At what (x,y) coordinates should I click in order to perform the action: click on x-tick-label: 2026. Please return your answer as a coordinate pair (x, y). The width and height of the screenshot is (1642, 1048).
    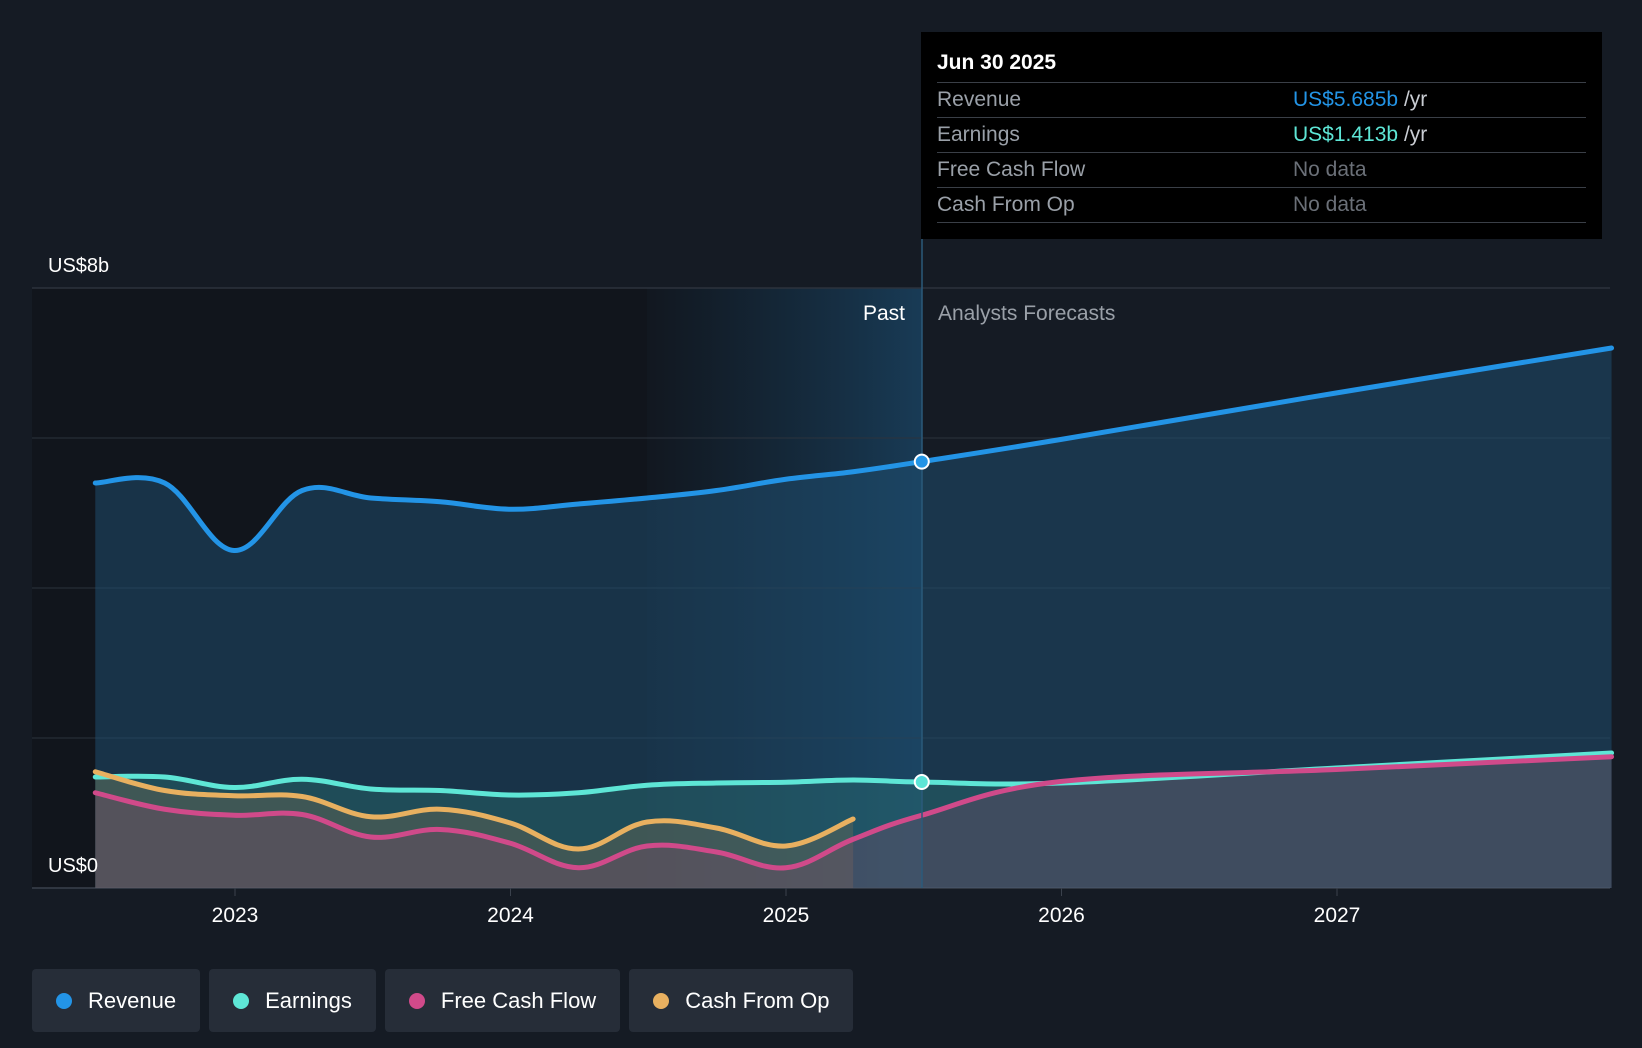
    Looking at the image, I should click on (1061, 915).